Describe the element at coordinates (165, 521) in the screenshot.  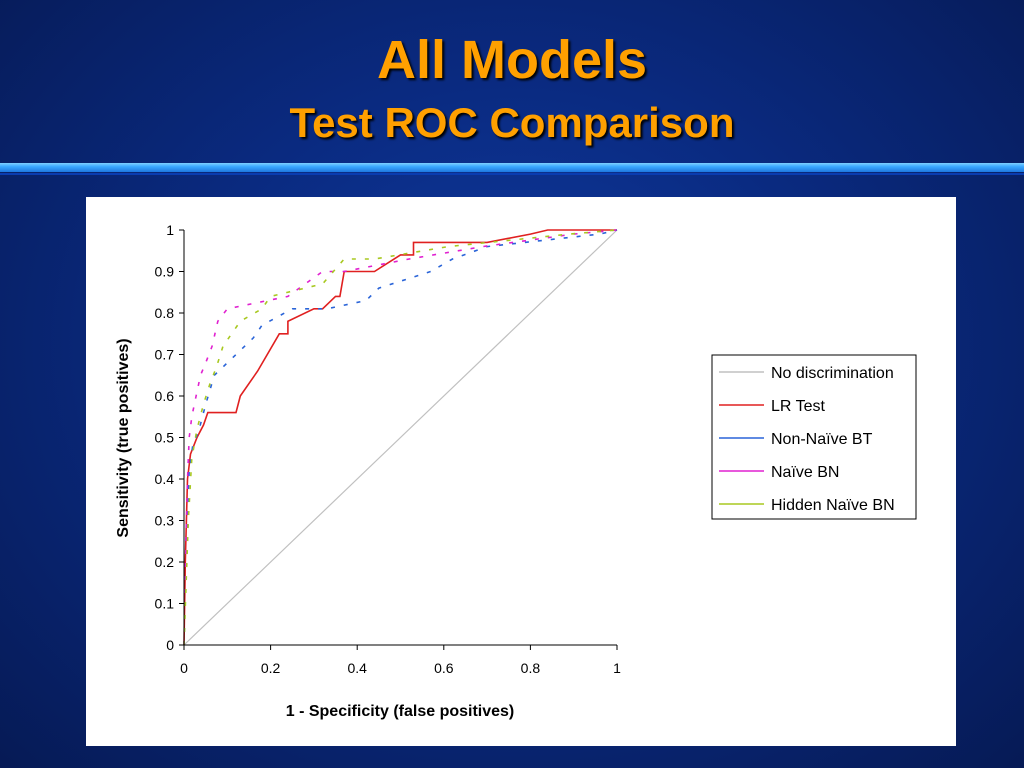
I see `y-tick-label: 0.3` at that location.